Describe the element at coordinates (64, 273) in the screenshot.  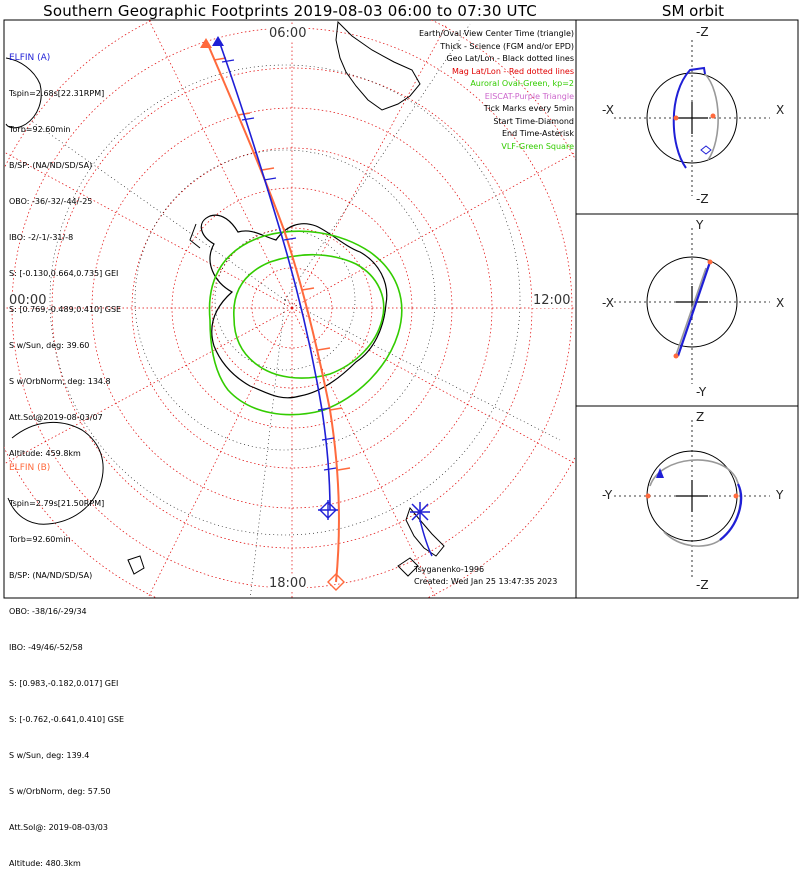
I see `elfin-a-line: S: [-0.130,0.664,0.735] GEI` at that location.